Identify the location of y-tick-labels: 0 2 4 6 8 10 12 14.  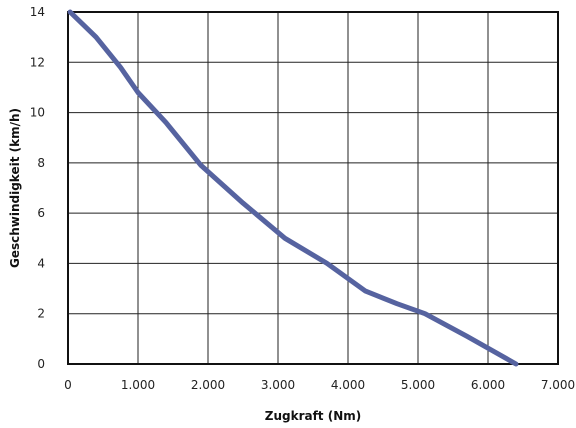
(37, 188).